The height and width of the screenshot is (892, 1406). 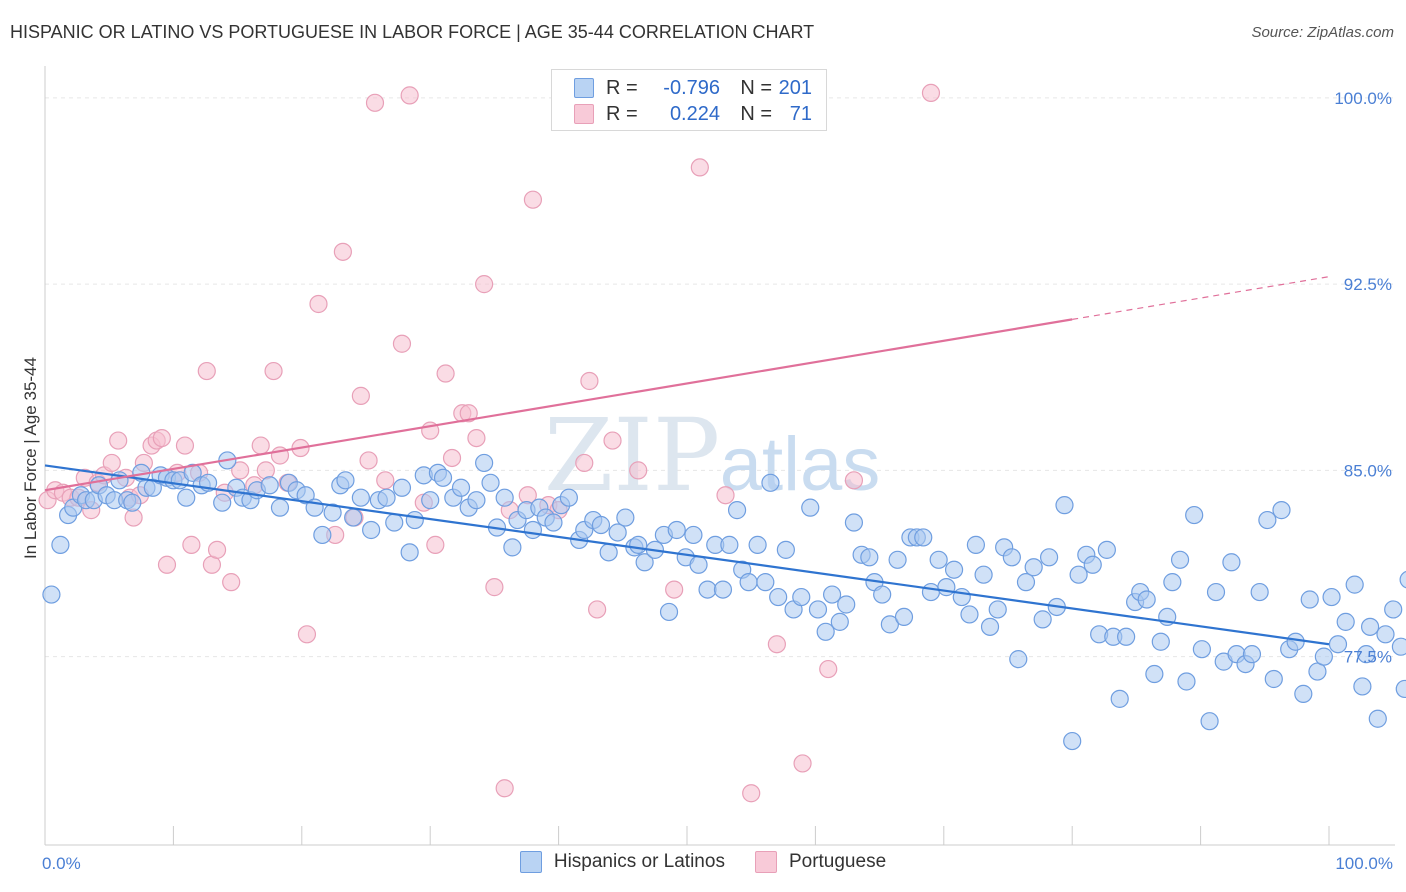 I want to click on watermark-atlas: atlas, so click(x=800, y=464).